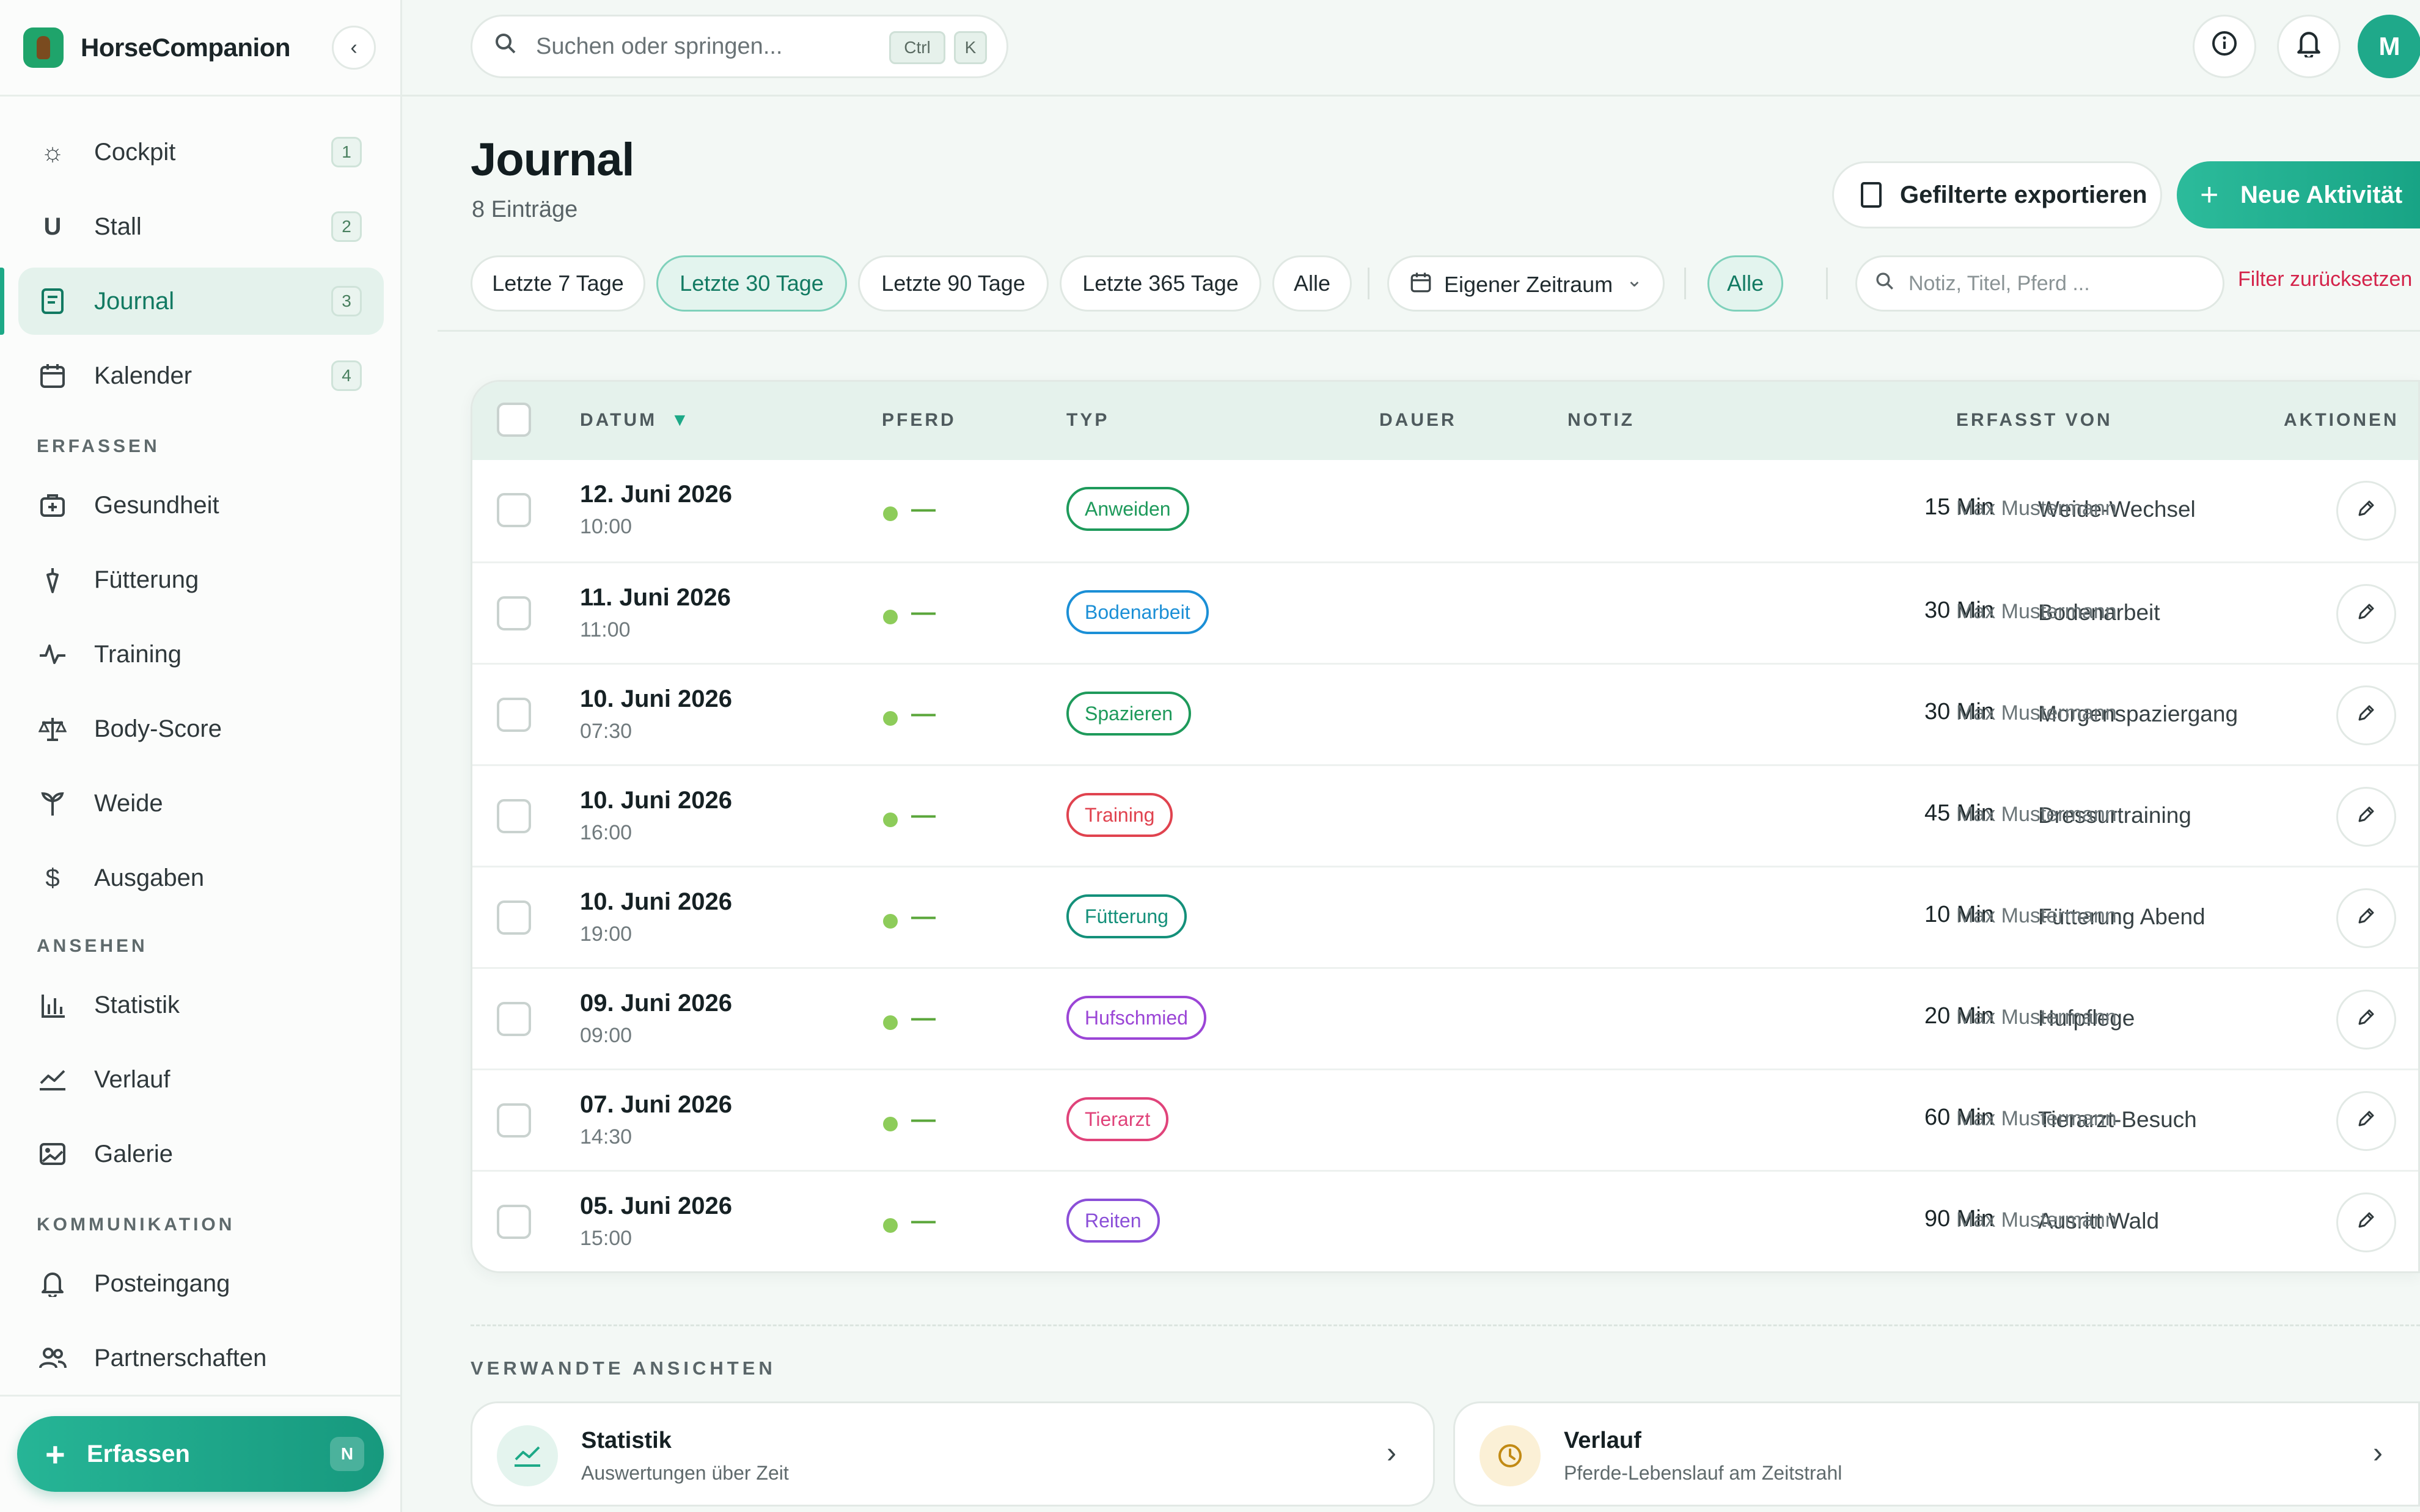 The width and height of the screenshot is (2420, 1512). Describe the element at coordinates (201, 1454) in the screenshot. I see `erfassen-button: + Erfassen N` at that location.